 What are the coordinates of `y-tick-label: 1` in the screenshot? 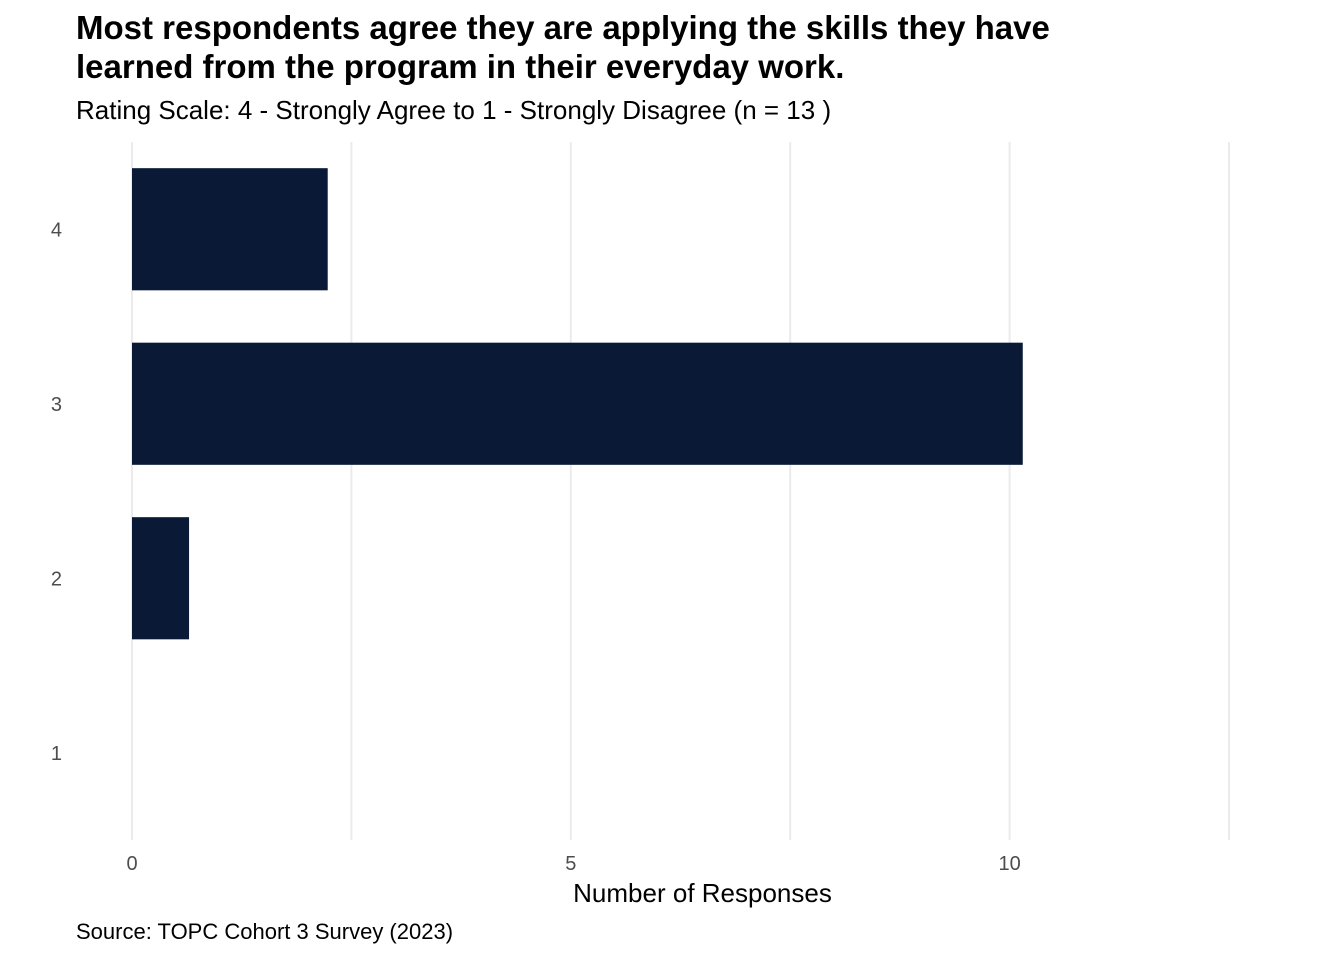 It's located at (56, 754).